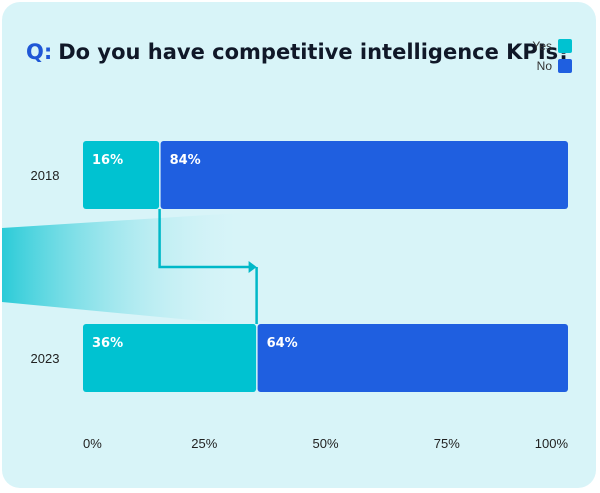 The image size is (600, 493). What do you see at coordinates (447, 443) in the screenshot?
I see `x-tick-label-75: 75%` at bounding box center [447, 443].